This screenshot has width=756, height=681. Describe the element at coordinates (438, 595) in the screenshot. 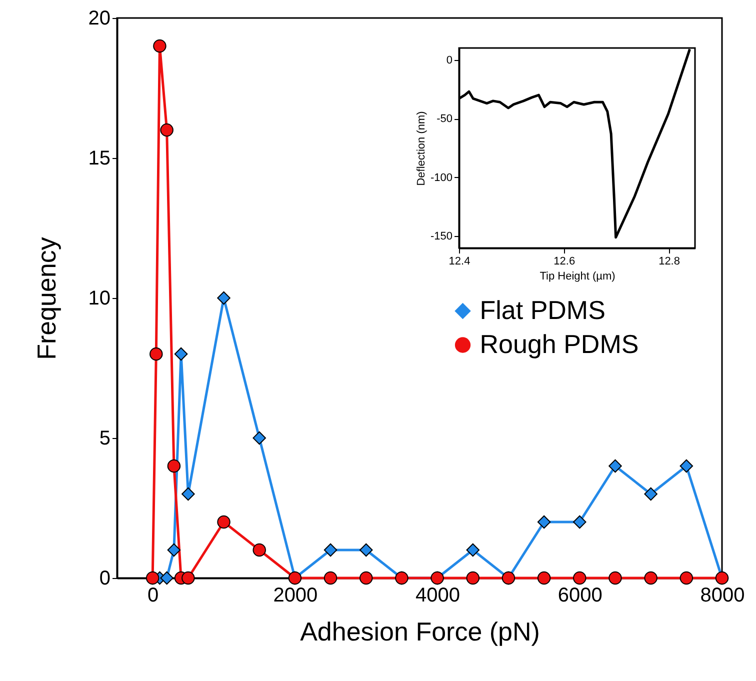

I see `x-tick-label: 4000` at that location.